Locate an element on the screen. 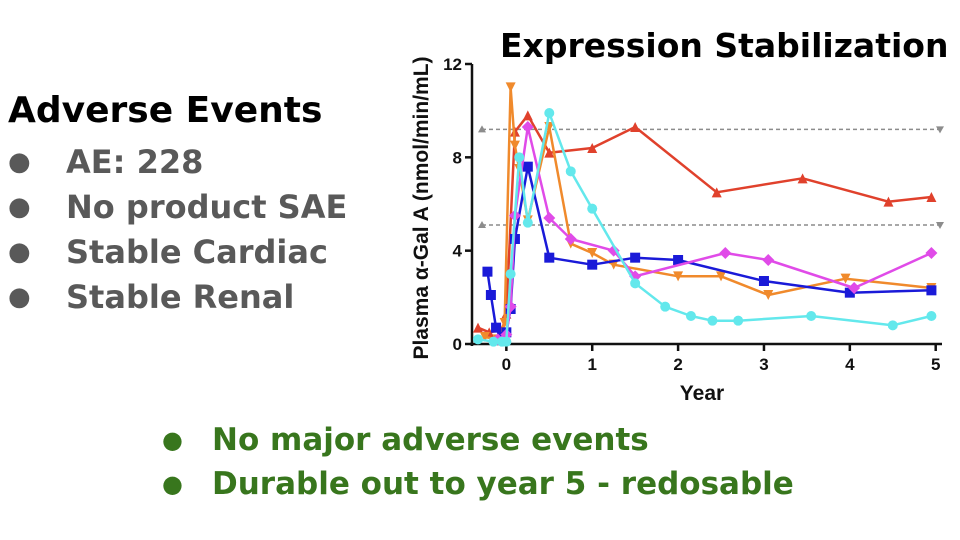  x-tick-label: 5 is located at coordinates (935, 364).